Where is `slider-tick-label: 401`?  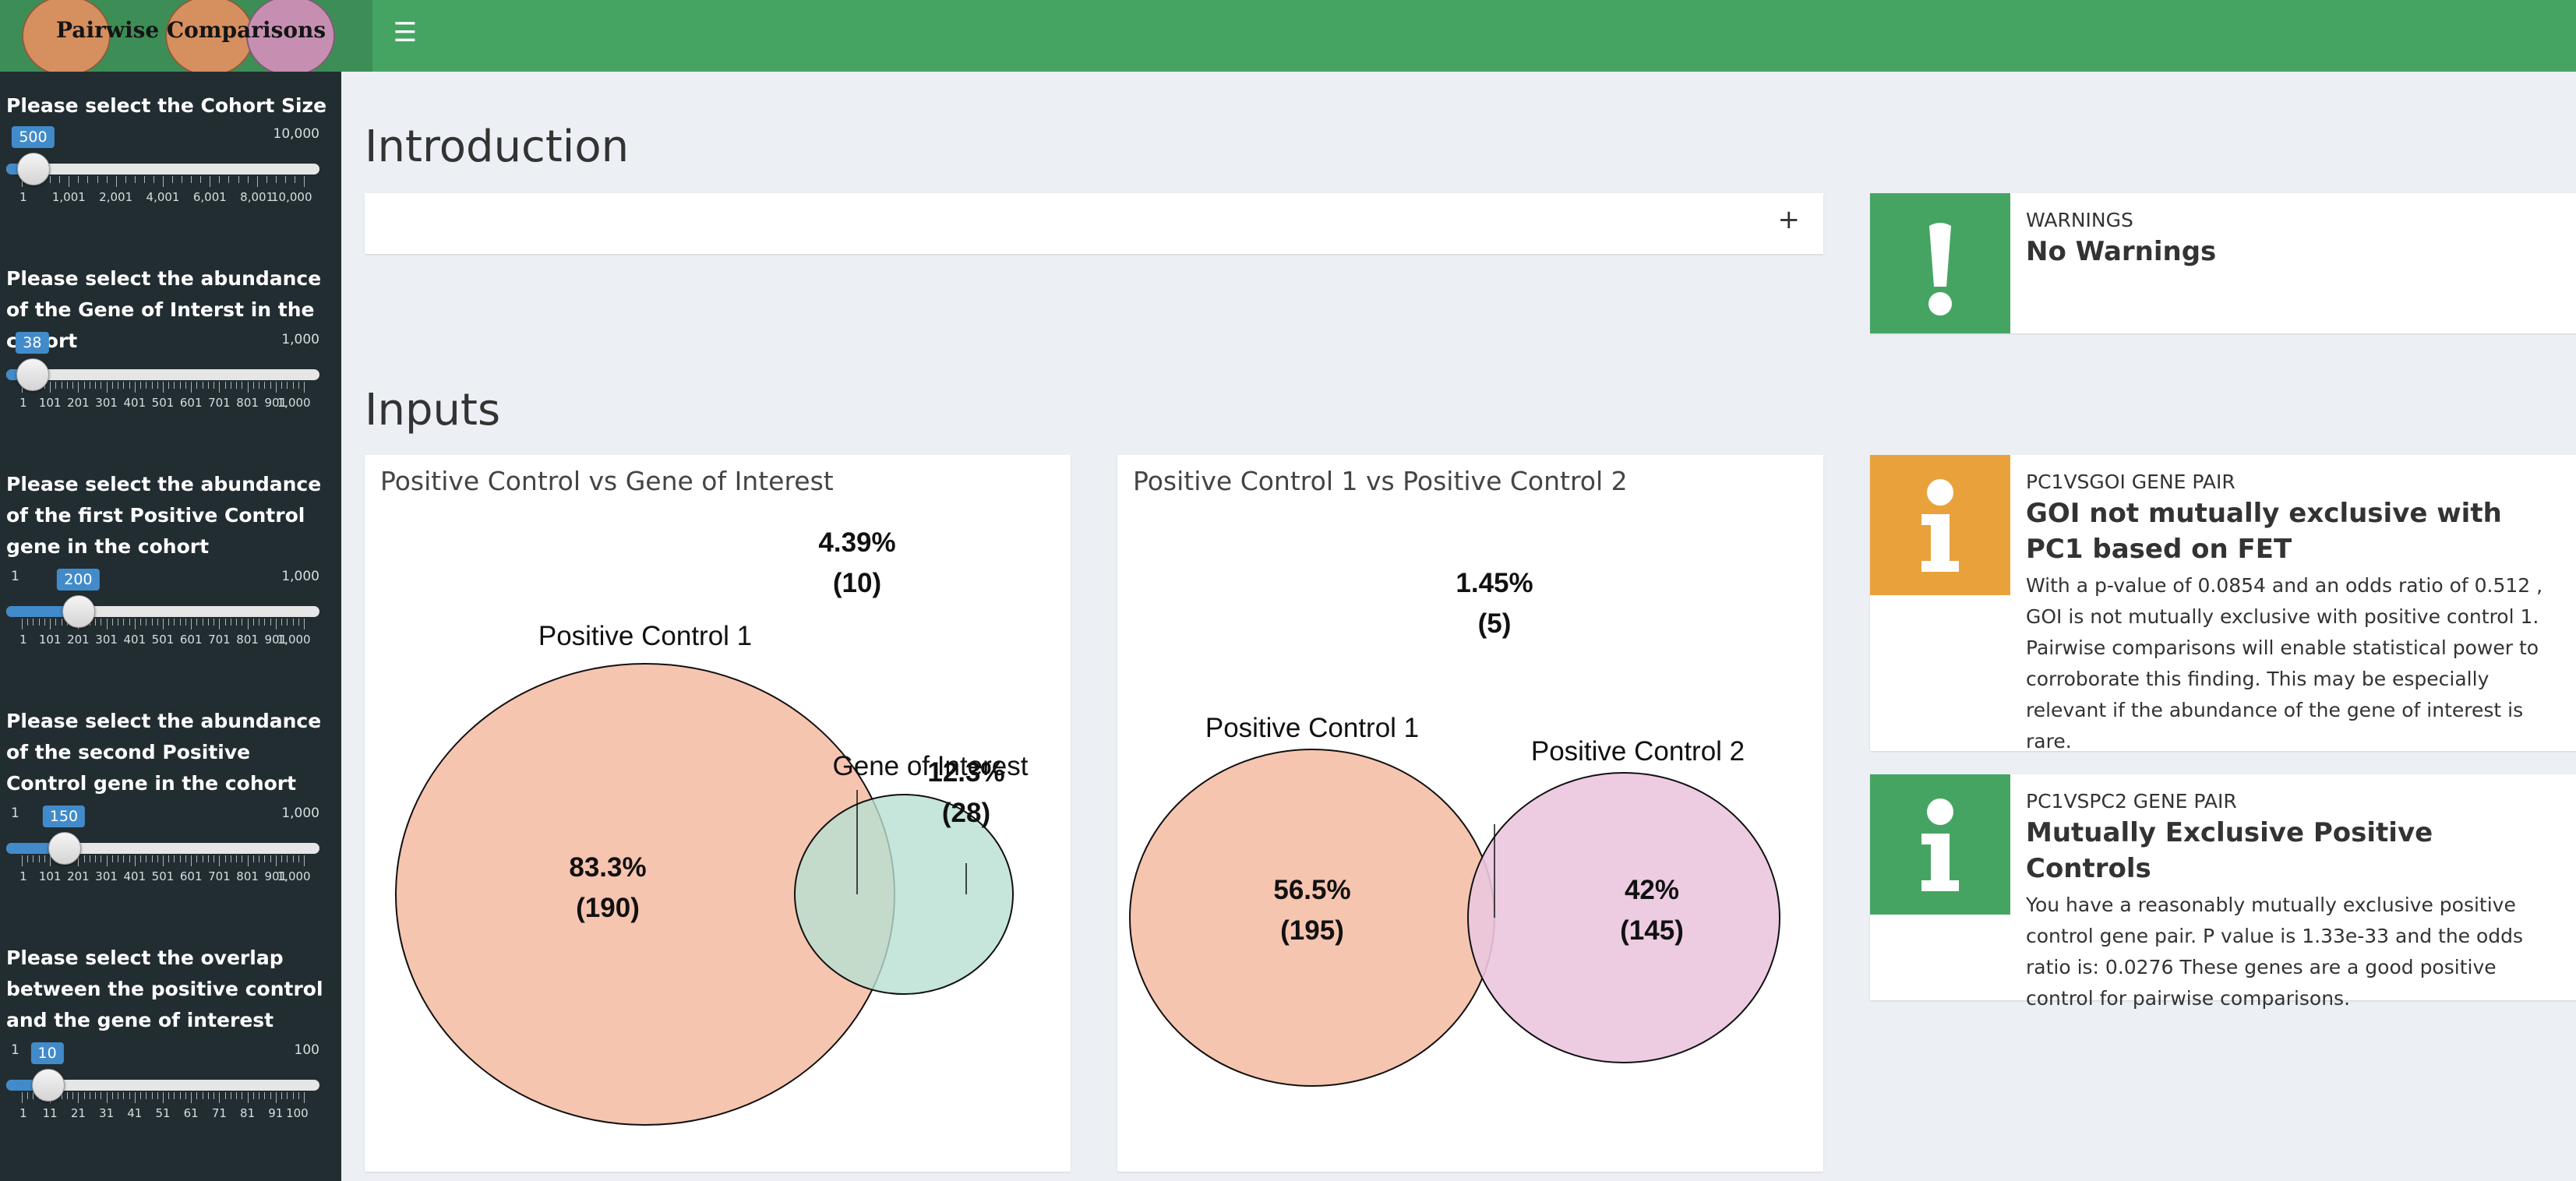
slider-tick-label: 401 is located at coordinates (134, 403).